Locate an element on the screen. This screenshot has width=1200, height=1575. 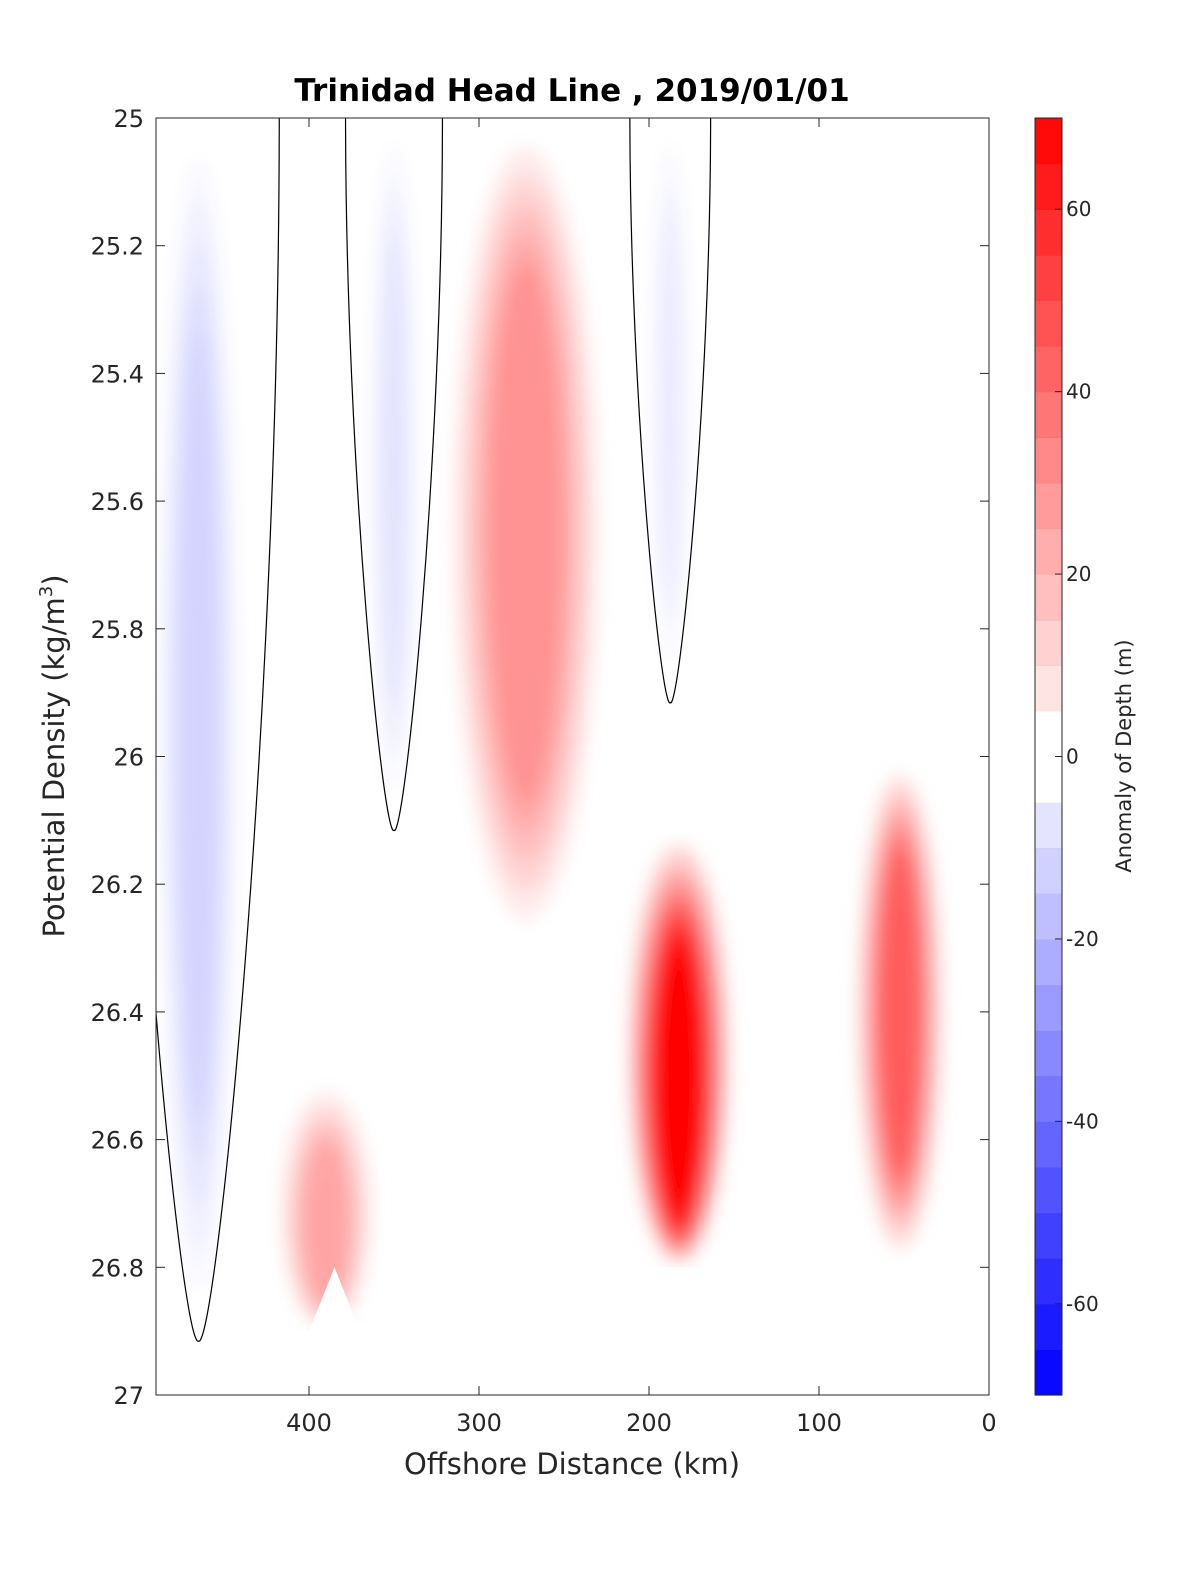
colorbar-tick-label: 0 is located at coordinates (1072, 757).